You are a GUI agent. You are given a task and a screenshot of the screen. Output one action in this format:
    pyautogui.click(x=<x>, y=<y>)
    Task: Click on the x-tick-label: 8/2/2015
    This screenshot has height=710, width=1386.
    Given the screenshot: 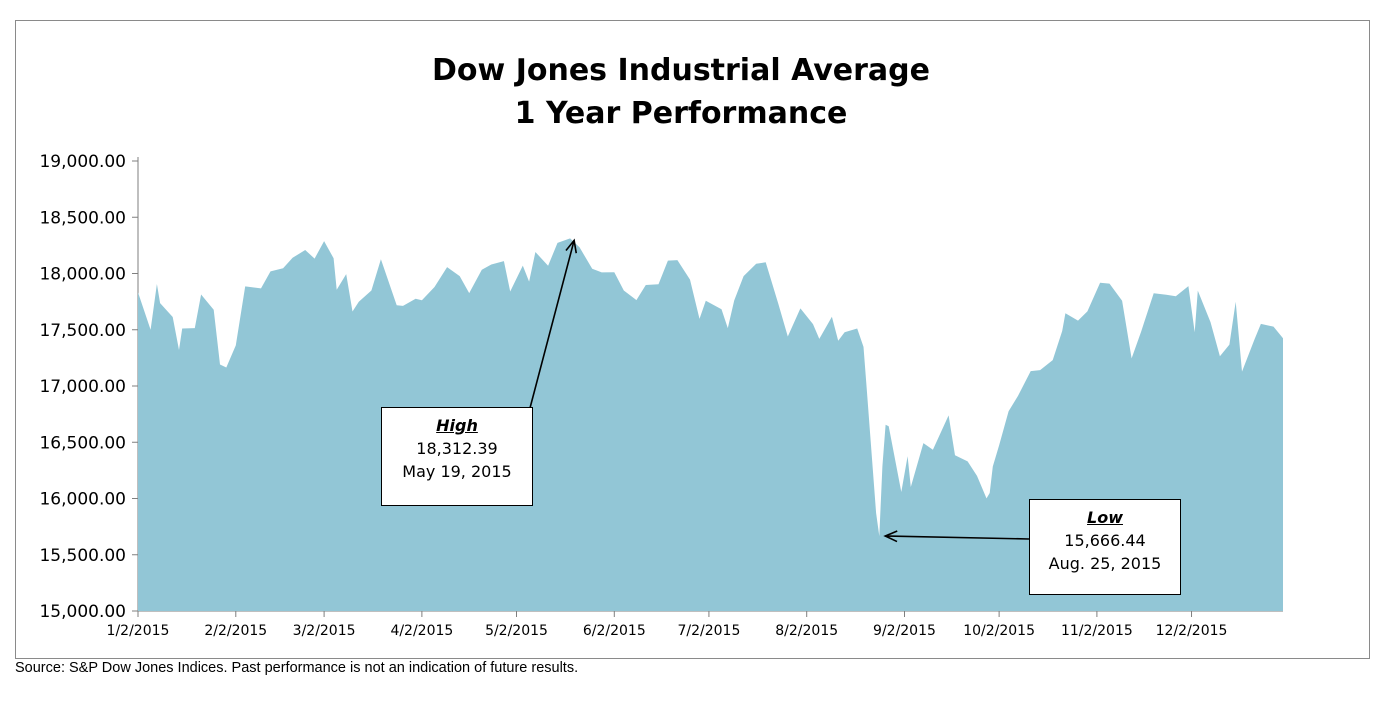 What is the action you would take?
    pyautogui.click(x=806, y=631)
    